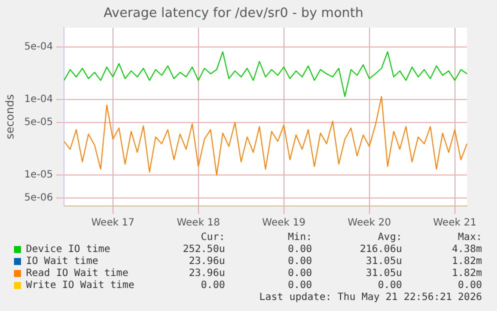  I want to click on x-tick-label: Week 18, so click(198, 223).